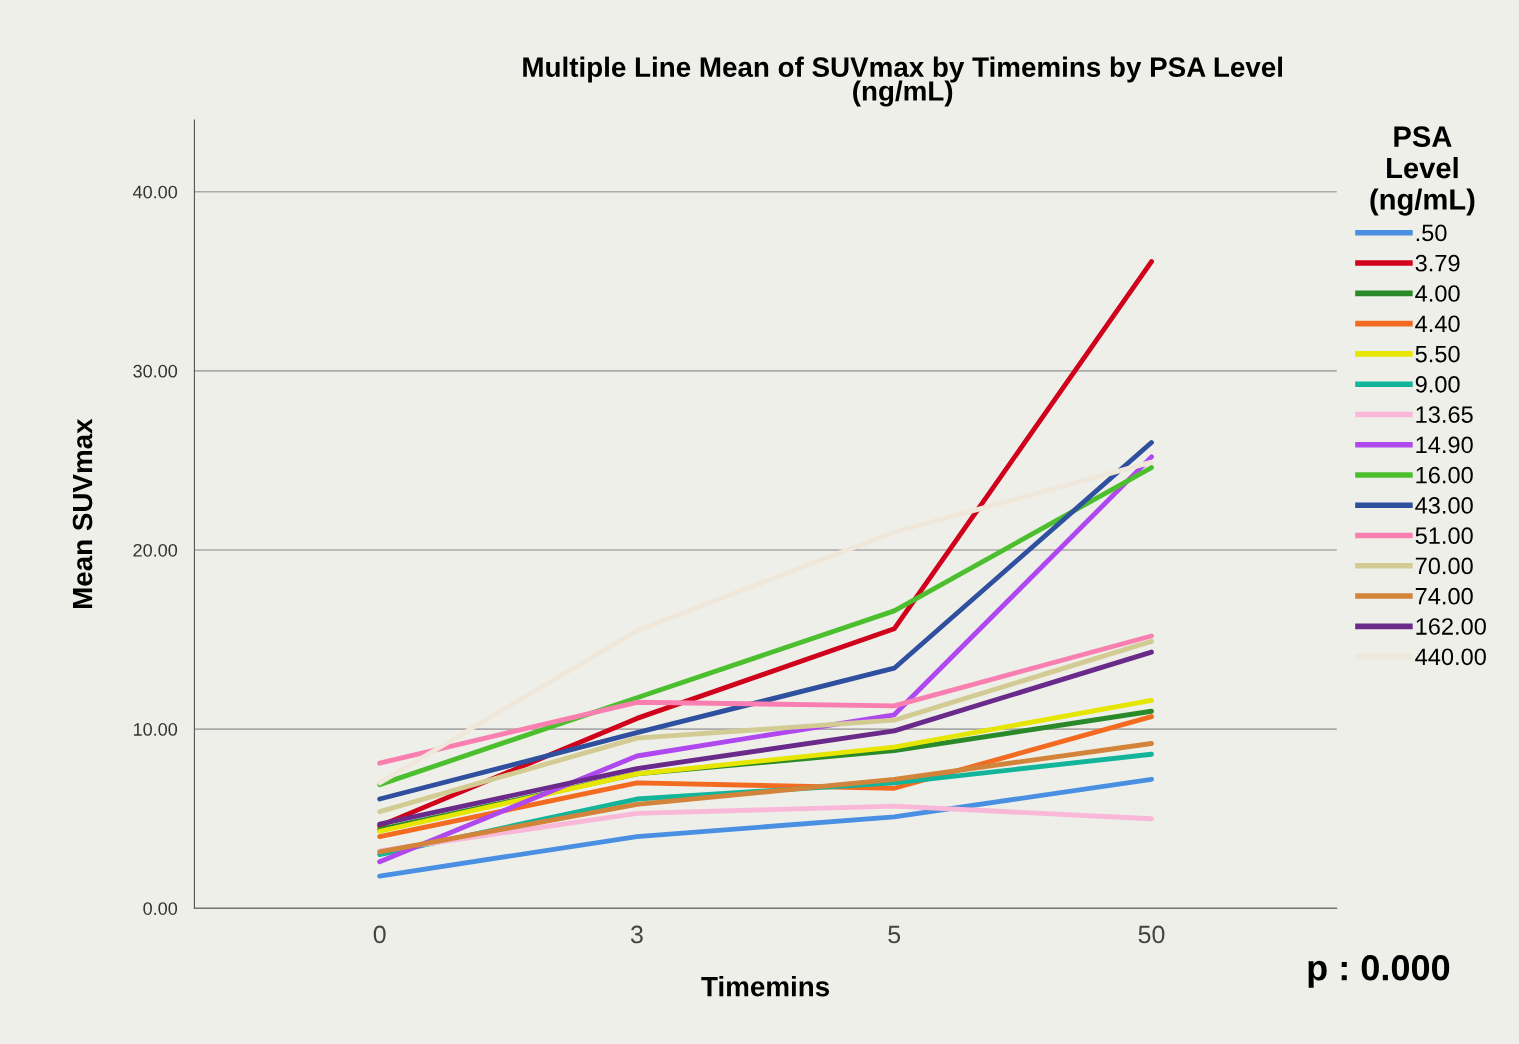 The image size is (1519, 1044). What do you see at coordinates (1437, 384) in the screenshot?
I see `legend-label: 9.00` at bounding box center [1437, 384].